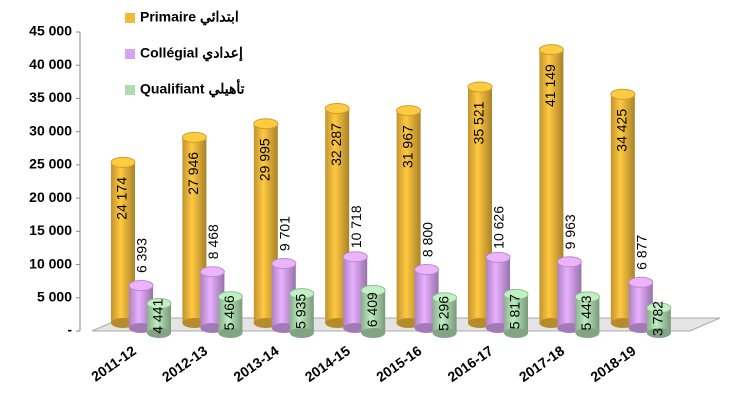  What do you see at coordinates (50, 230) in the screenshot?
I see `y-tick-label: 15 000` at bounding box center [50, 230].